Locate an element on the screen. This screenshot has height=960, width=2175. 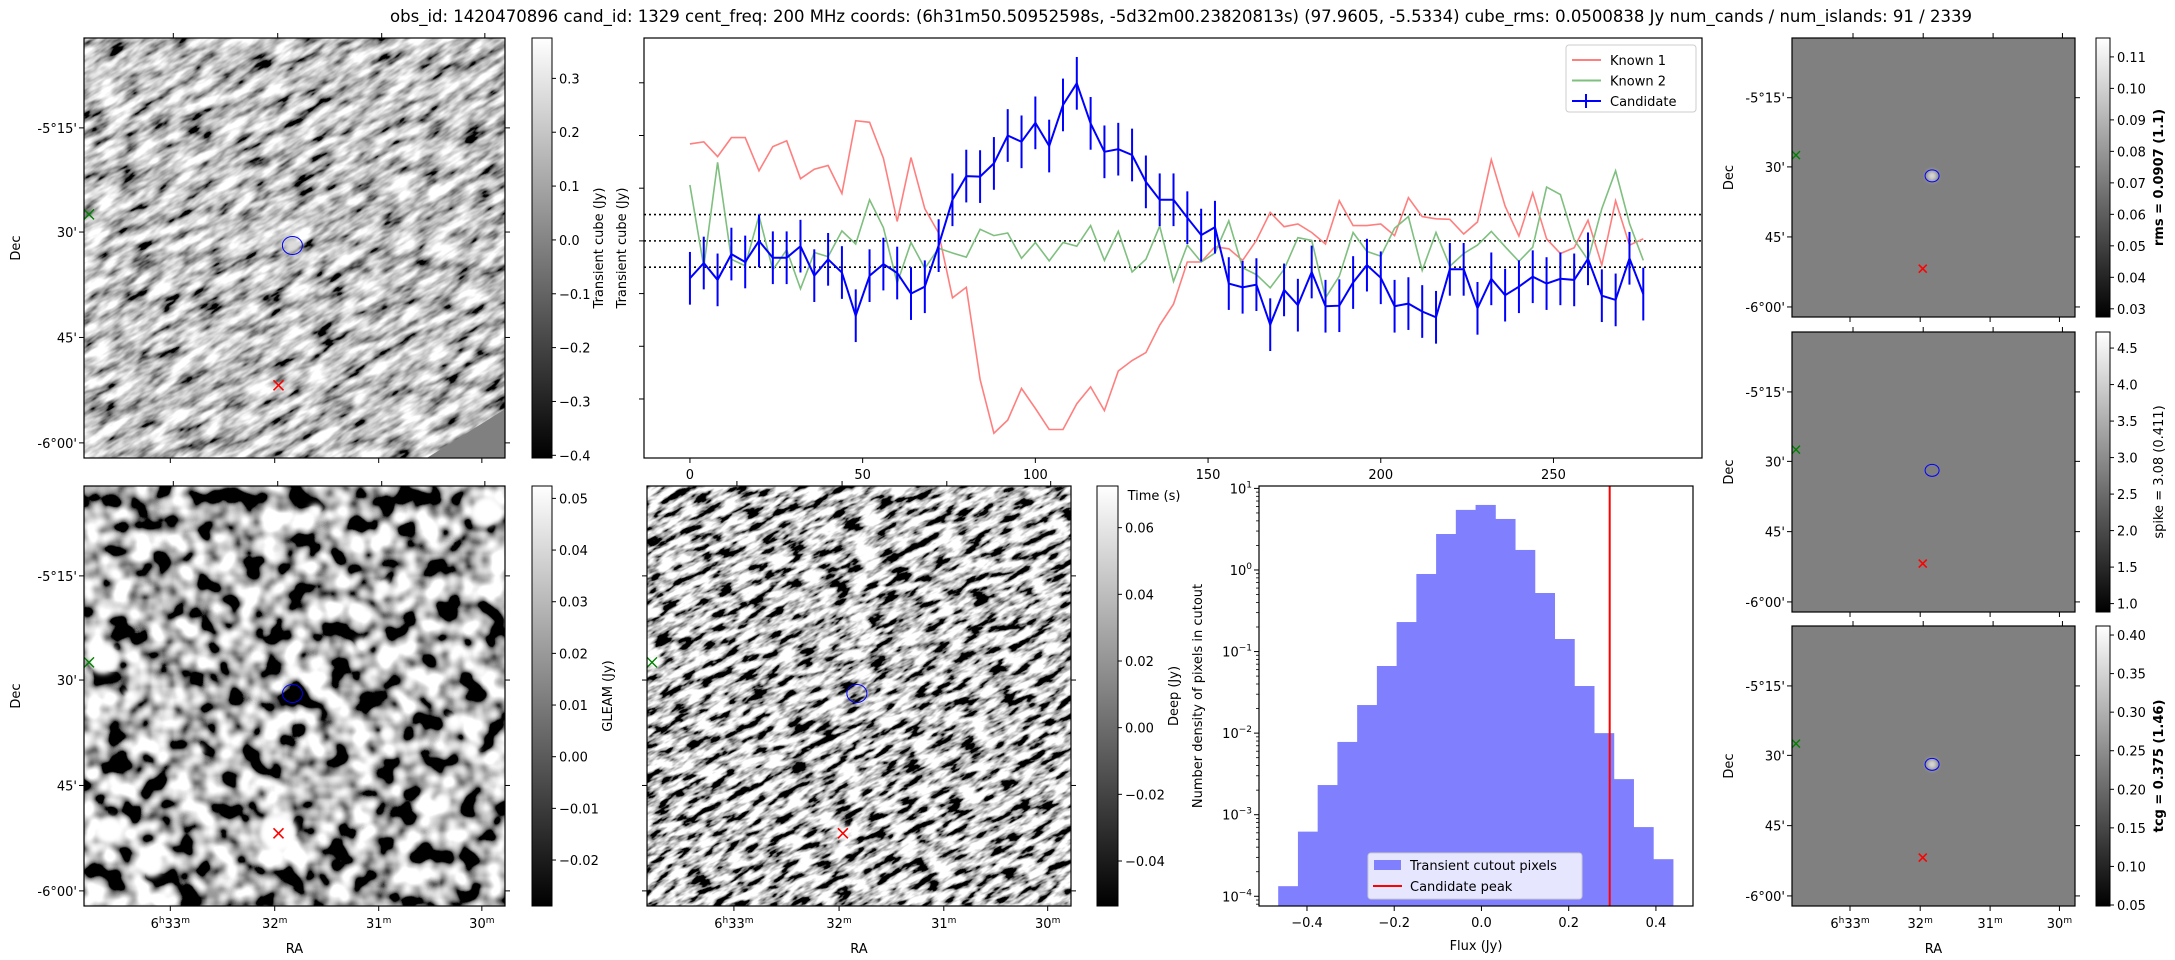
x-tick-label: 200 is located at coordinates (1380, 475).